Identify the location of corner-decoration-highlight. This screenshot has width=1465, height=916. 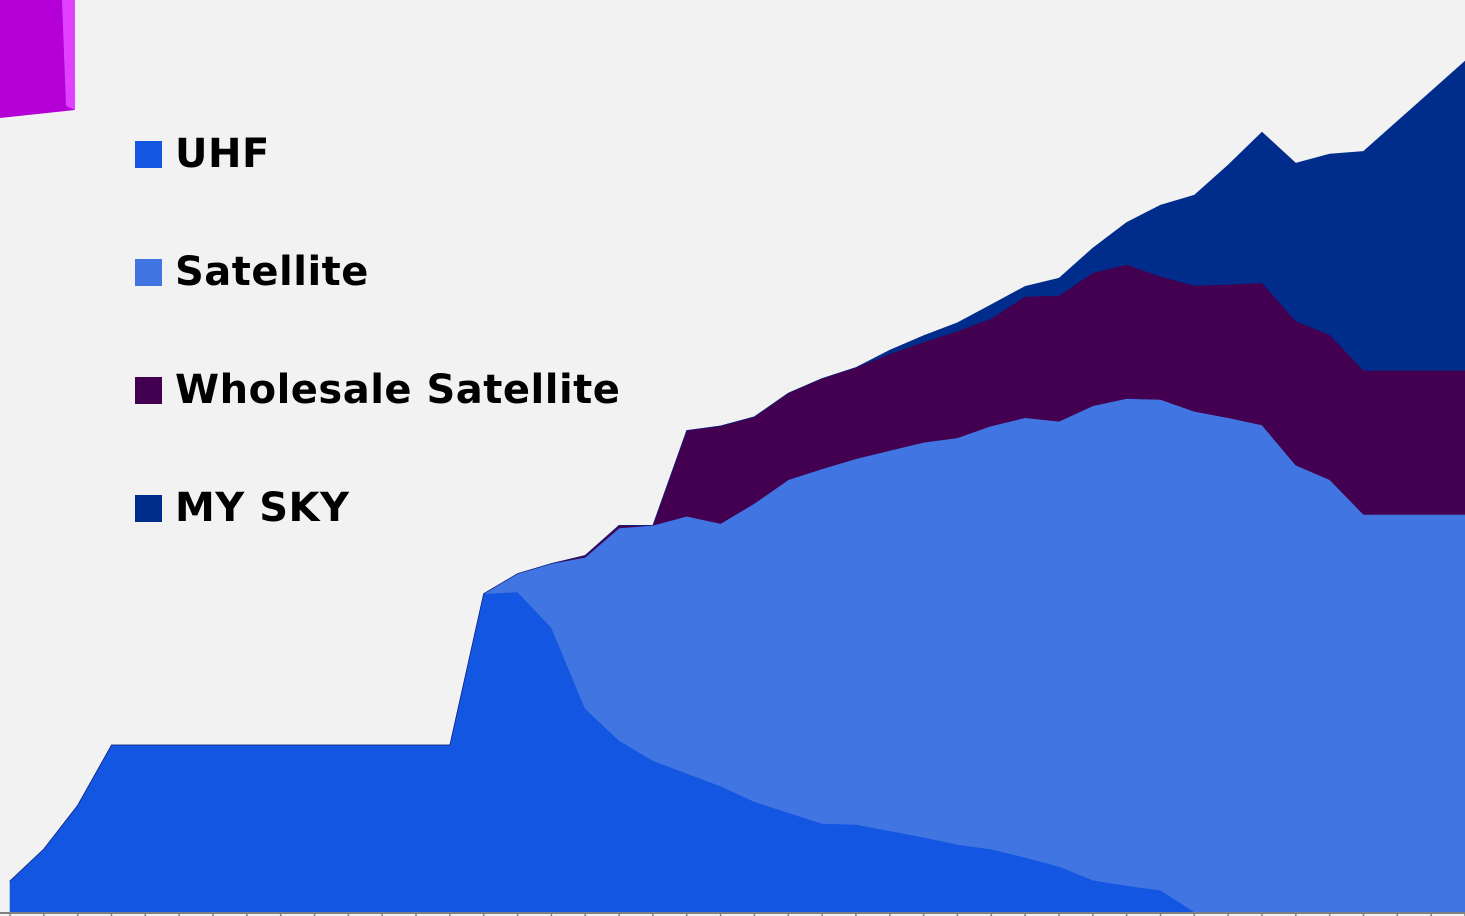
(68, 55).